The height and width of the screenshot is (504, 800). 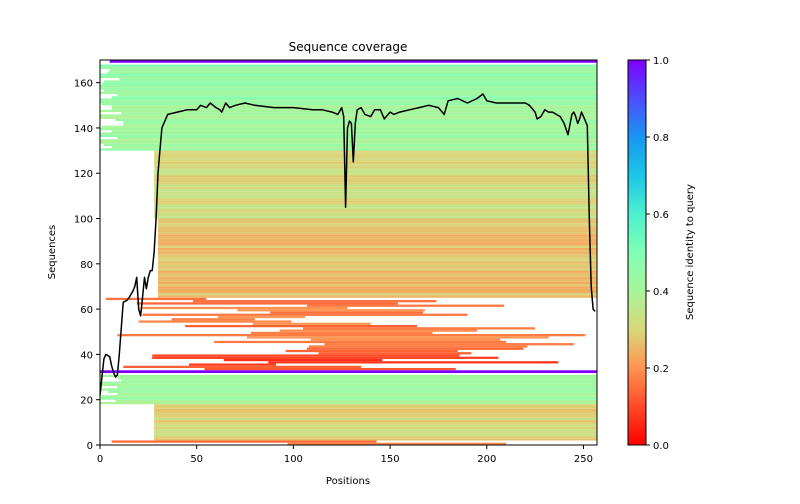 What do you see at coordinates (661, 369) in the screenshot?
I see `colorbar-tick-label: 0.2` at bounding box center [661, 369].